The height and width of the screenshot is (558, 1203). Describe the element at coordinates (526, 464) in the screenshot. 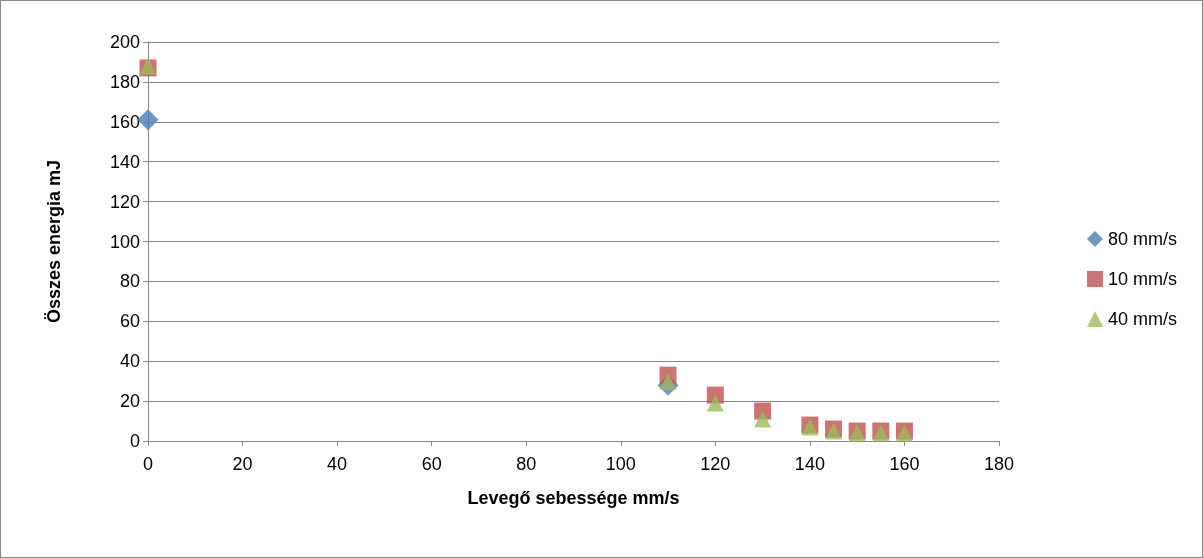

I see `x-tick-label: 80` at that location.